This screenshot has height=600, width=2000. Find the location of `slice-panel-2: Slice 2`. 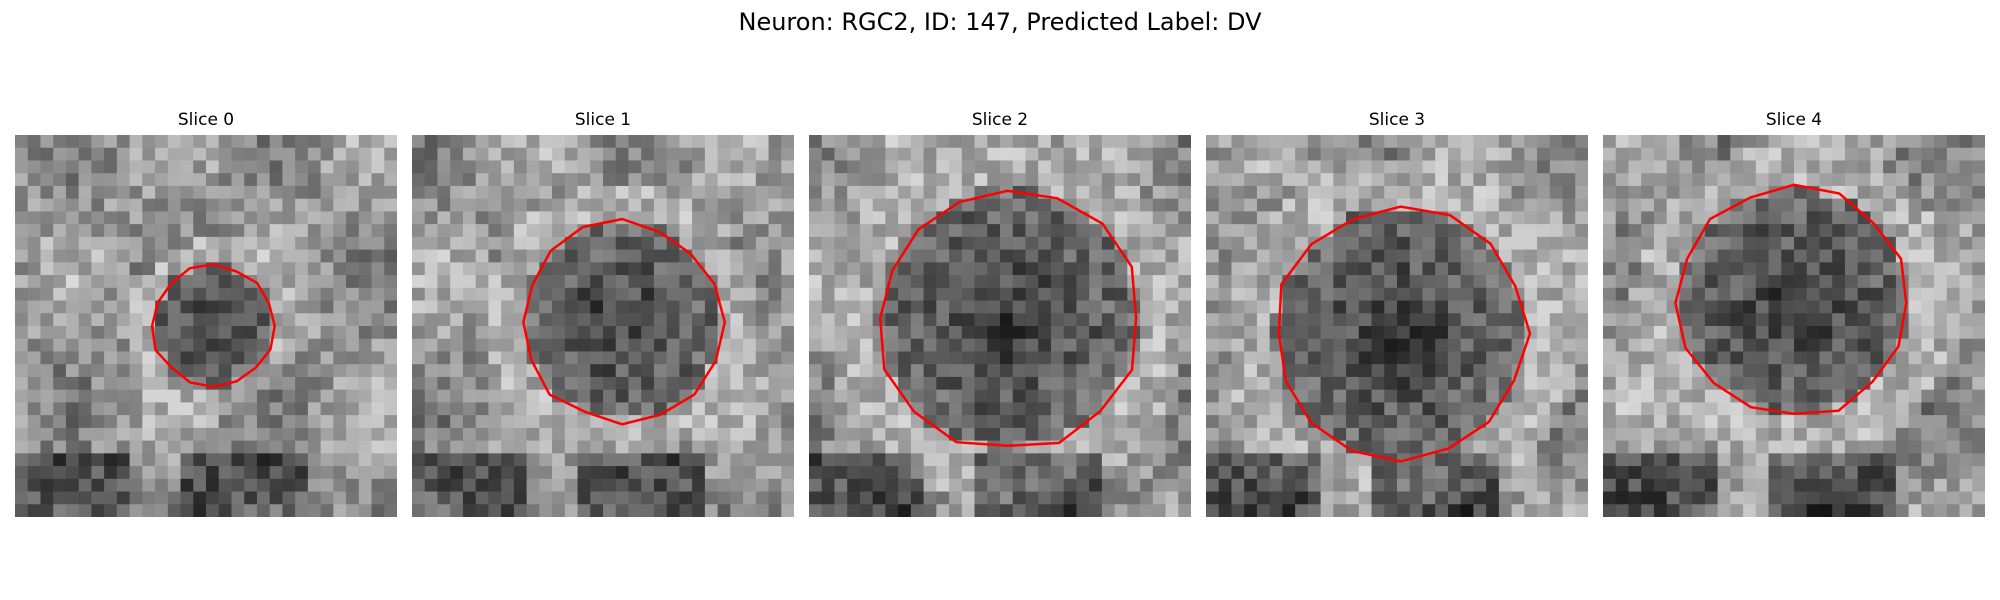

slice-panel-2: Slice 2 is located at coordinates (1000, 312).